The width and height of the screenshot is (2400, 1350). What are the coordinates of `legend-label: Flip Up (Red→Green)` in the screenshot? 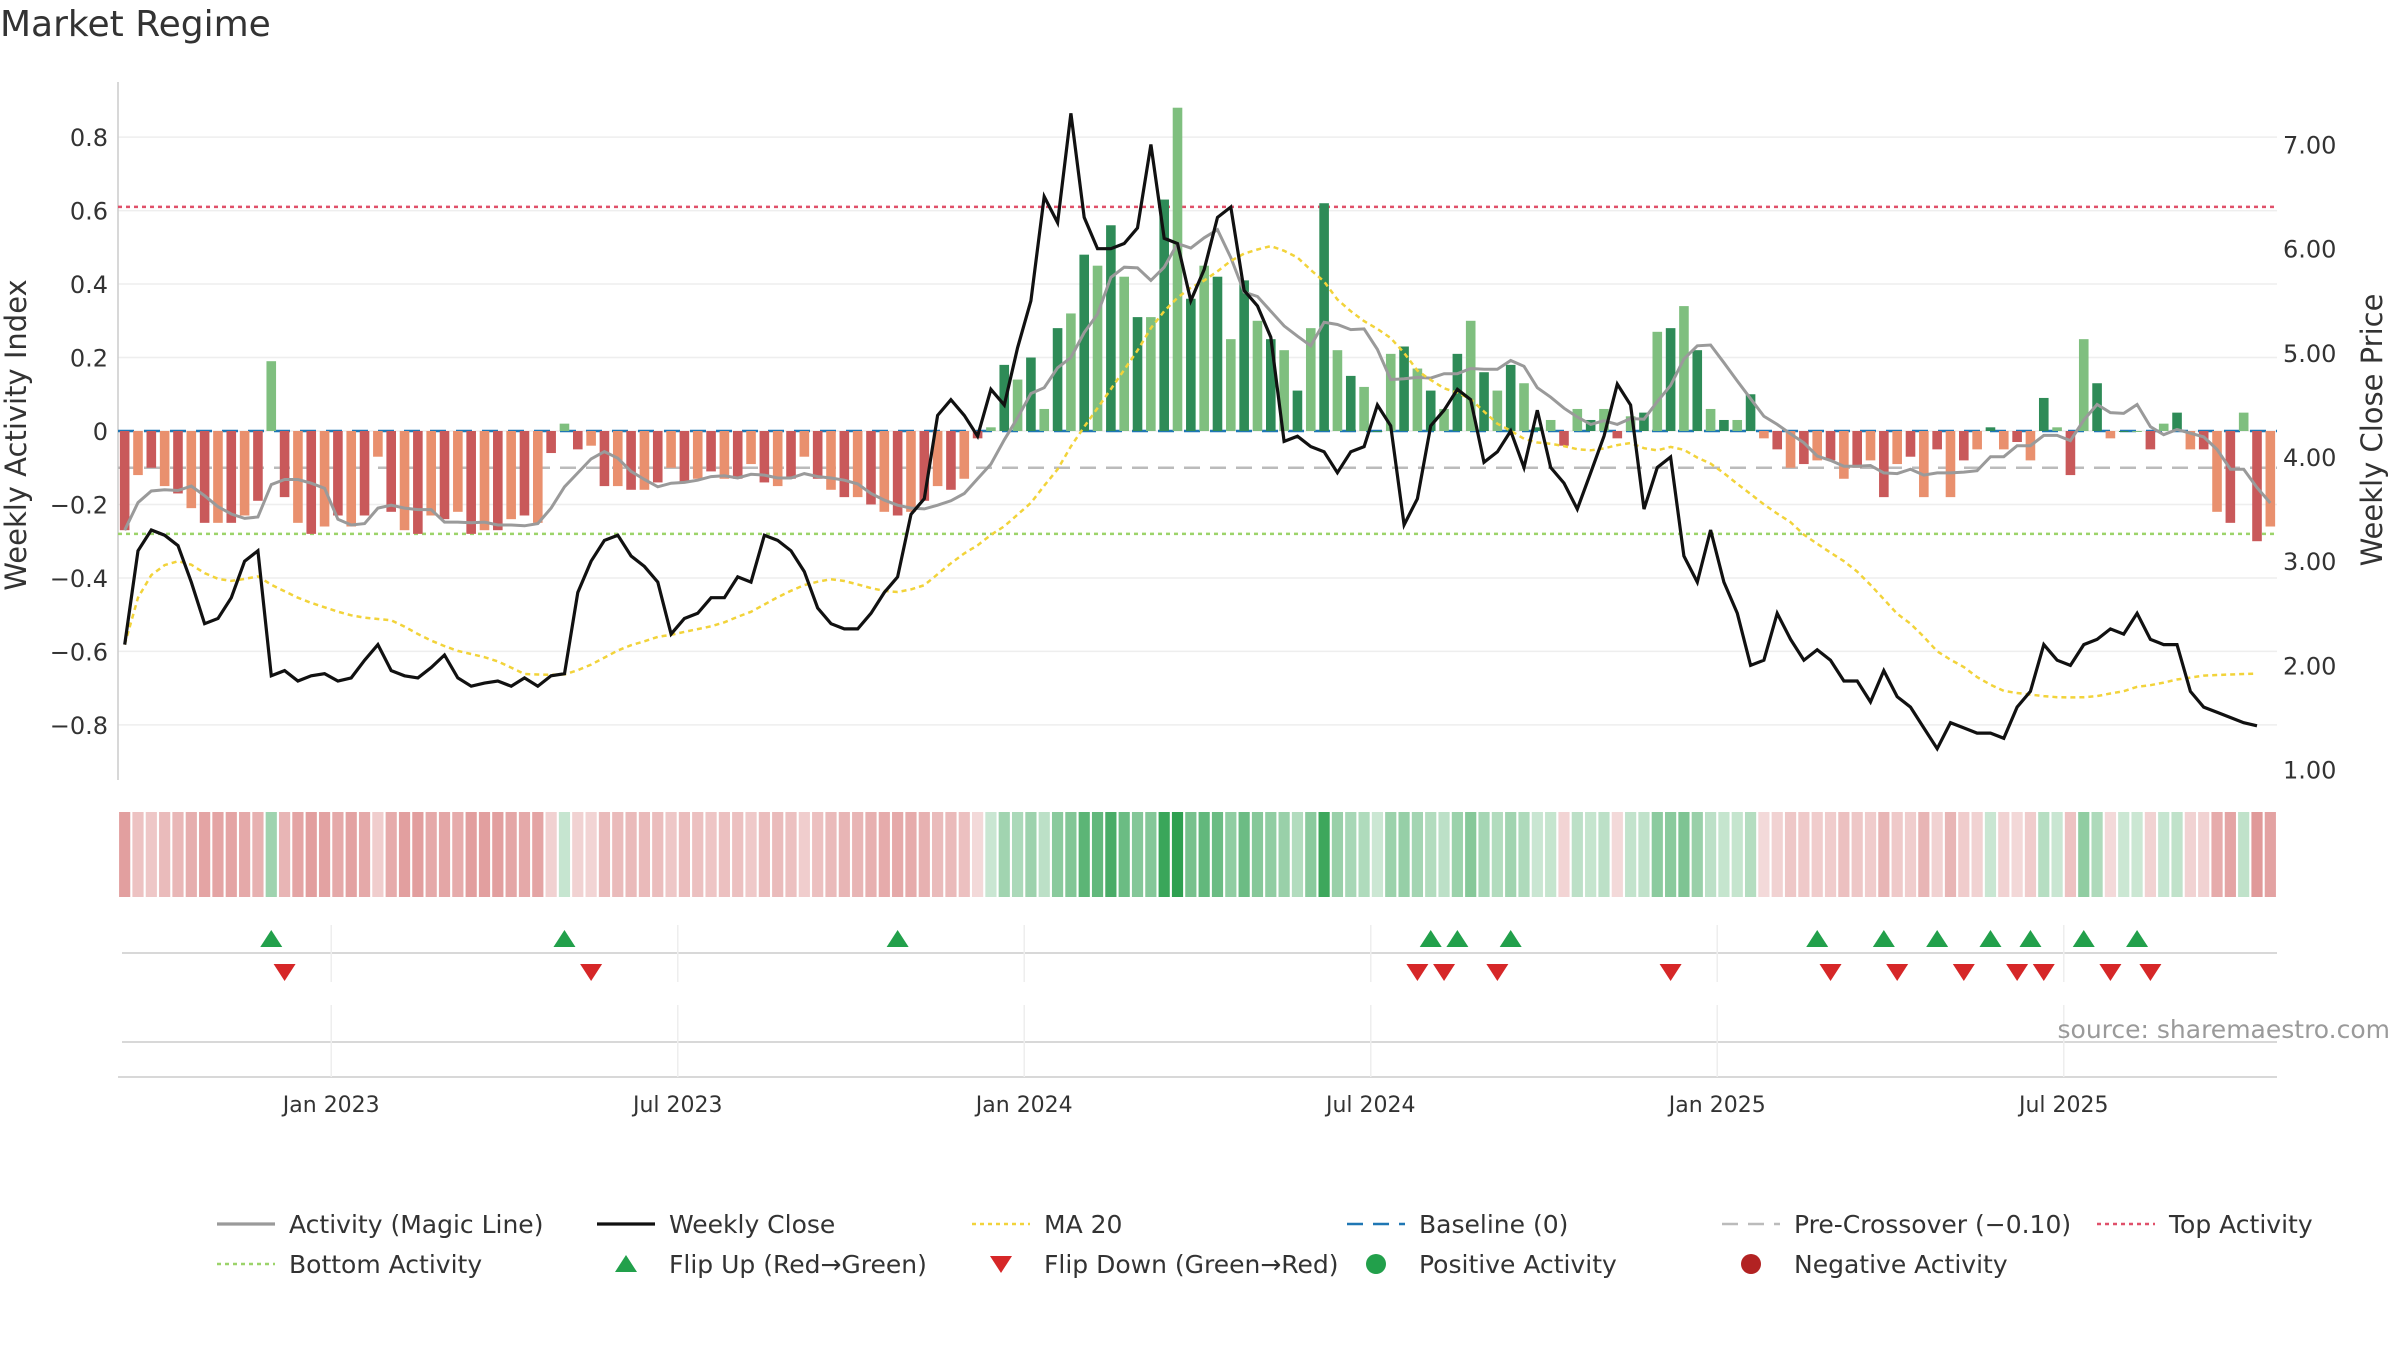 It's located at (798, 1264).